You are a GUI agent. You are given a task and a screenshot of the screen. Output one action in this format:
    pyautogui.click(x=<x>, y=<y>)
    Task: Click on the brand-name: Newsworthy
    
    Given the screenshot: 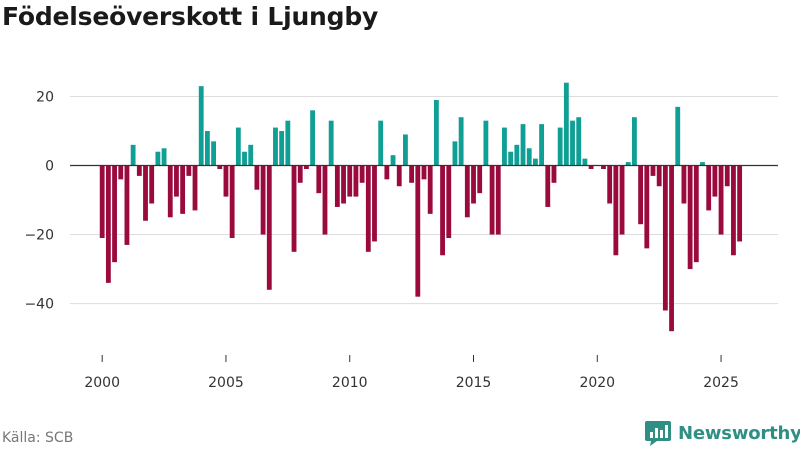 What is the action you would take?
    pyautogui.click(x=739, y=433)
    